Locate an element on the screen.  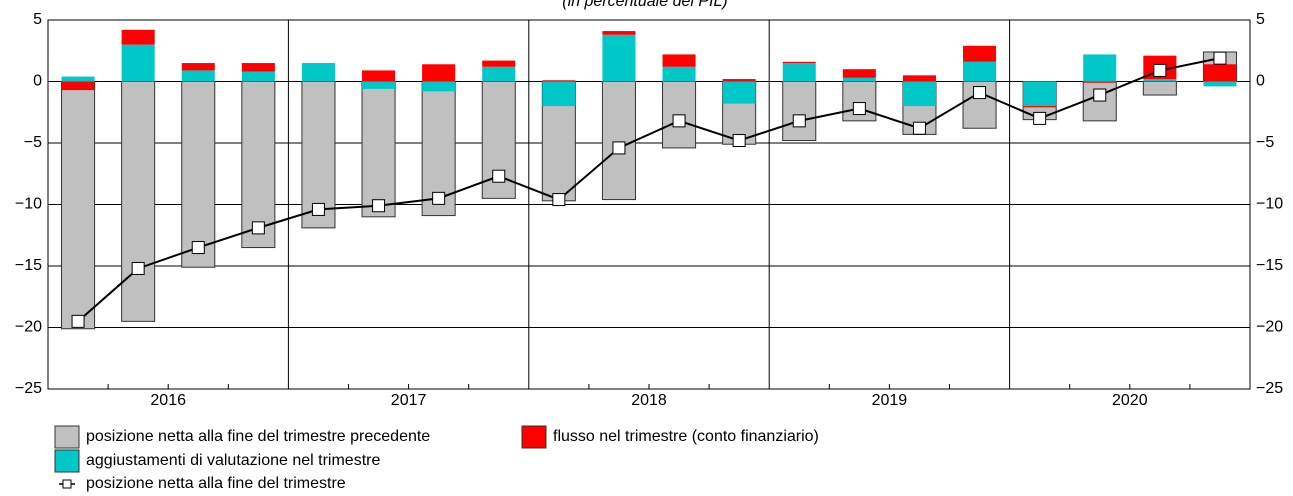
chart-subtitle: (in percentuale del PIL) is located at coordinates (644, 5).